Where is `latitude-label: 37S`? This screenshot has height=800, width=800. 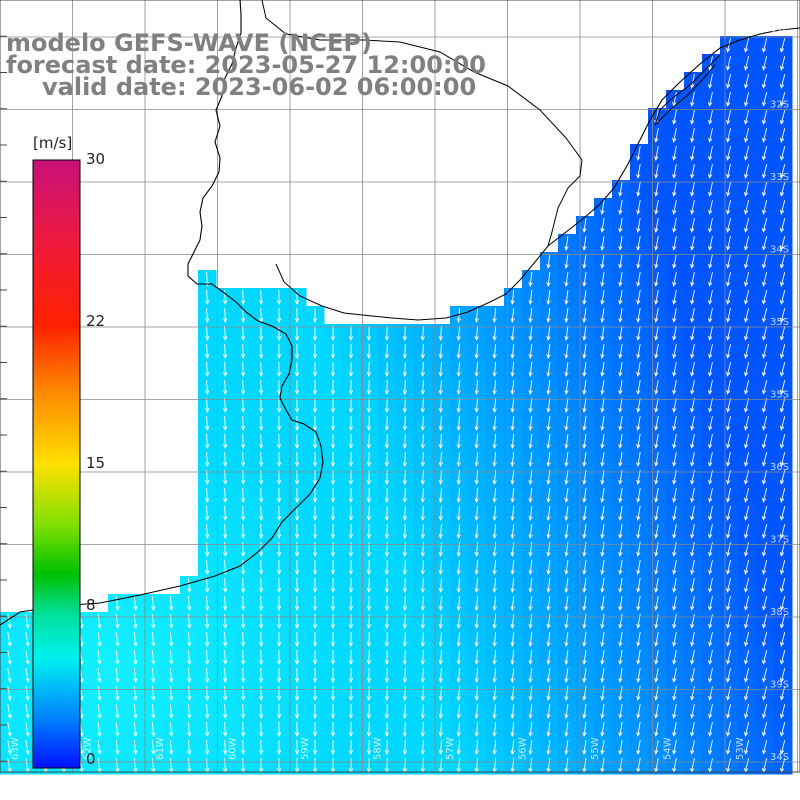
latitude-label: 37S is located at coordinates (779, 540).